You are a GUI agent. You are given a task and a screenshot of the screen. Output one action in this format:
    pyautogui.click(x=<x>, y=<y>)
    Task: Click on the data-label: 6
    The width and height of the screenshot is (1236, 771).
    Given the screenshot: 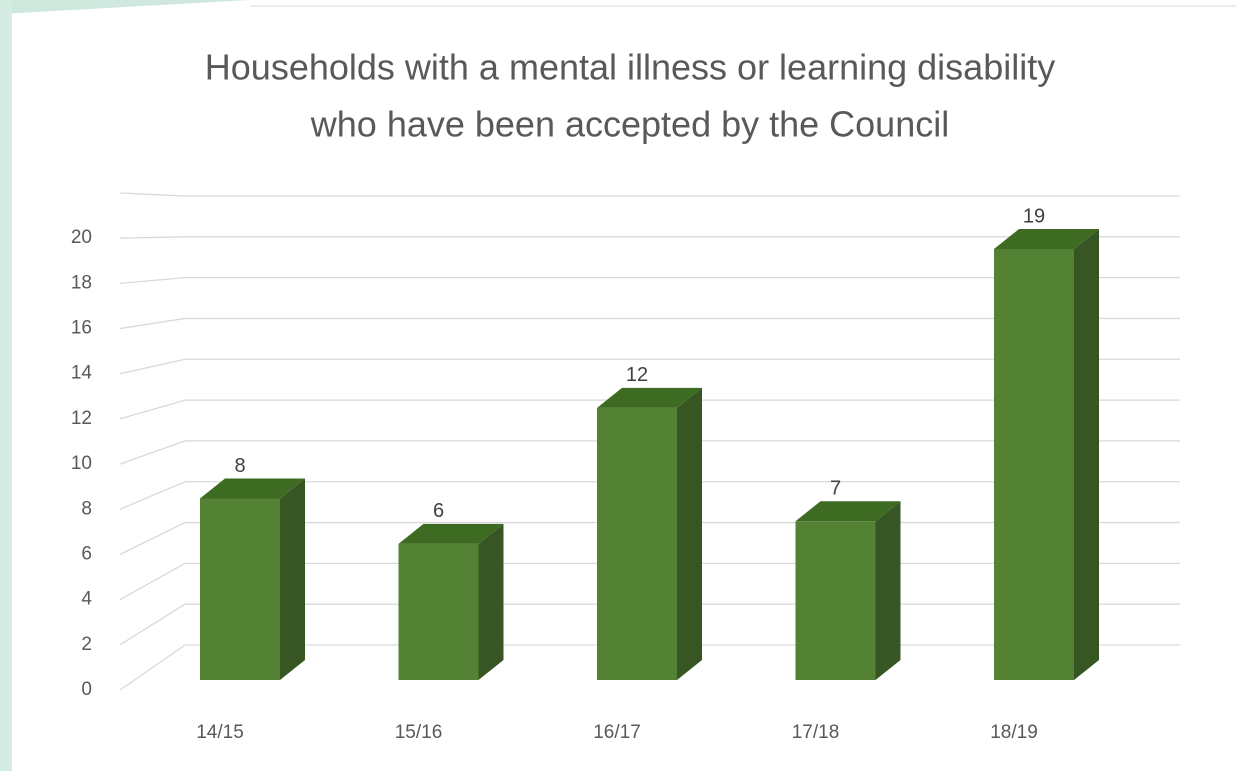 What is the action you would take?
    pyautogui.click(x=438, y=511)
    